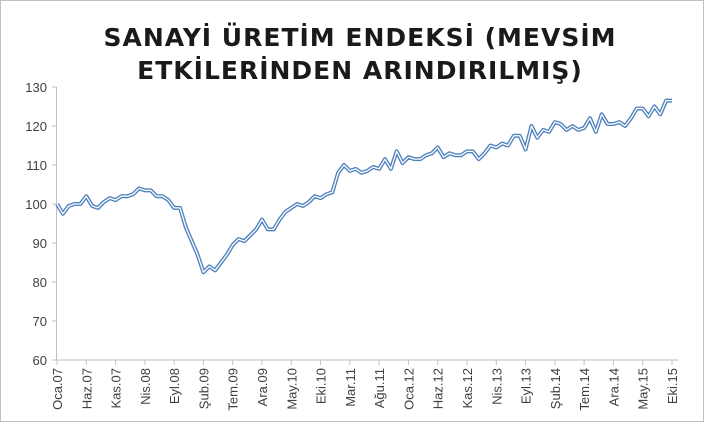 Image resolution: width=705 pixels, height=423 pixels. I want to click on x-tick-label: Tem.09, so click(233, 389).